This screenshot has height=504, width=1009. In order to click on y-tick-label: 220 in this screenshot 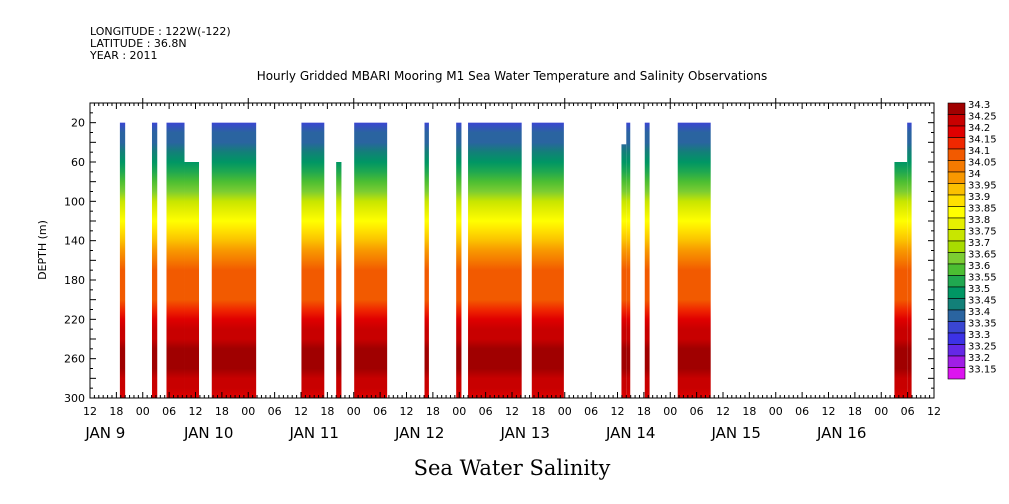, I will do `click(74, 319)`.